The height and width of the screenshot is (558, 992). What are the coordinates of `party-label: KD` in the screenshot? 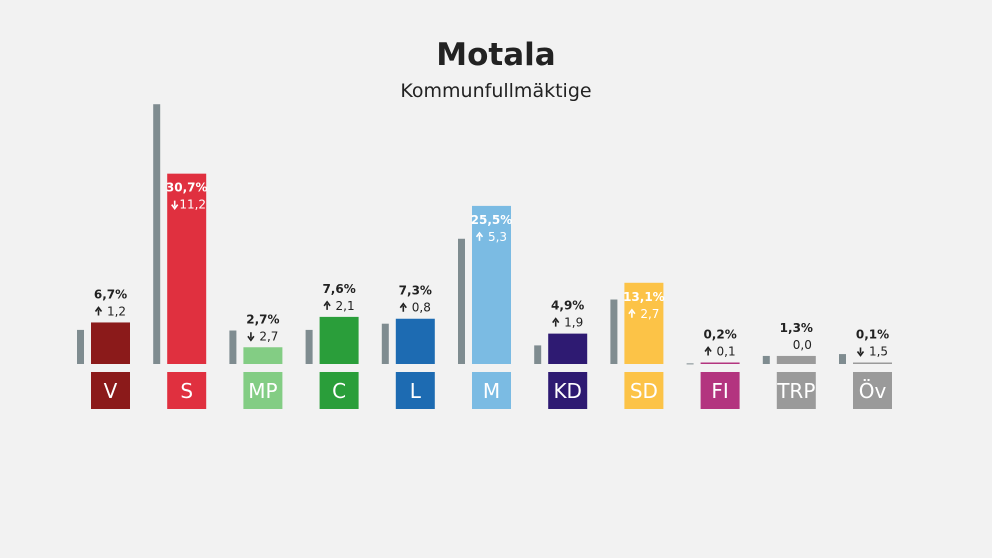 It's located at (567, 391).